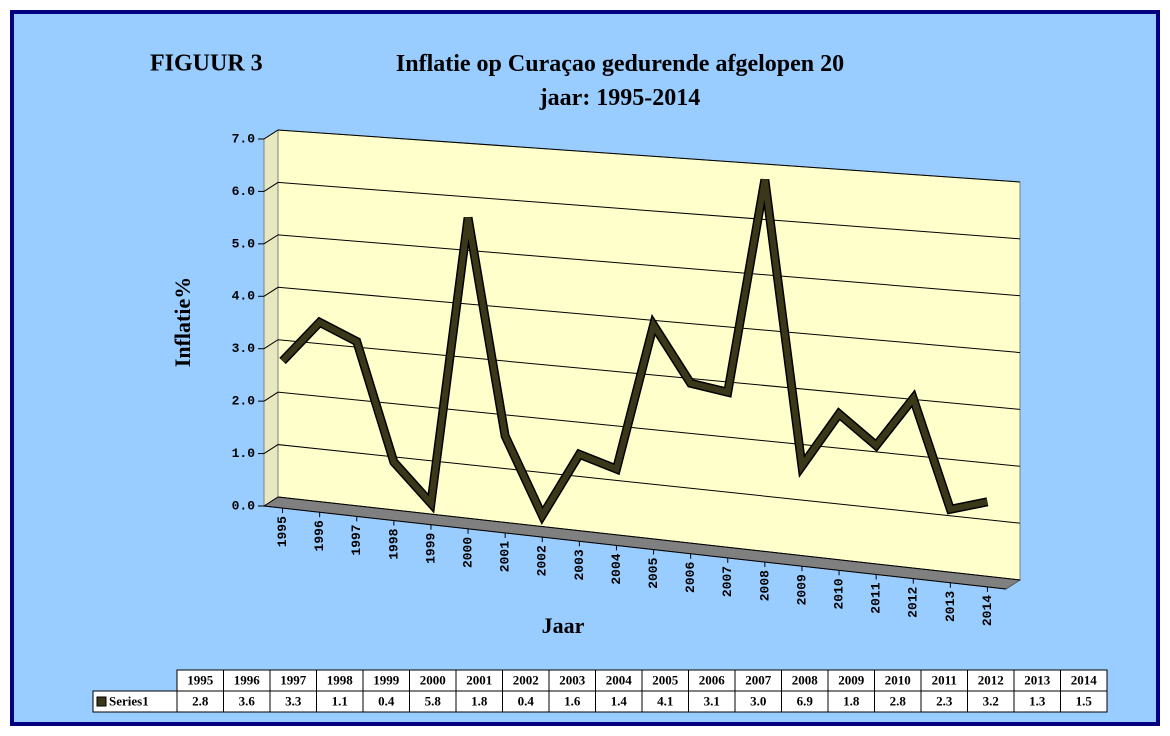  I want to click on table-value: 1.3, so click(1037, 700).